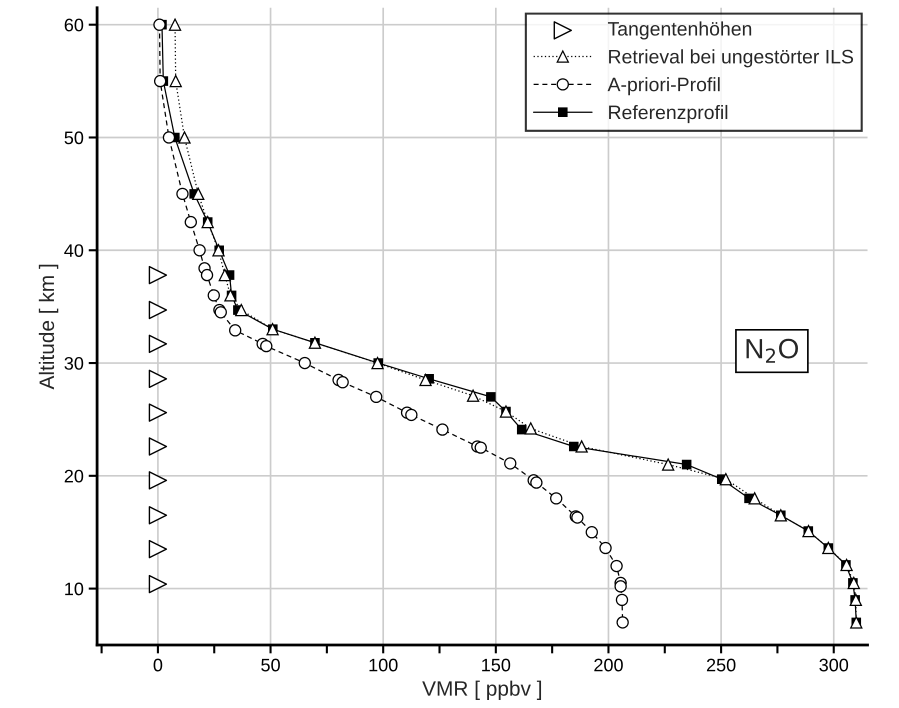 This screenshot has width=899, height=708. Describe the element at coordinates (158, 665) in the screenshot. I see `x-tick-label: 0` at that location.